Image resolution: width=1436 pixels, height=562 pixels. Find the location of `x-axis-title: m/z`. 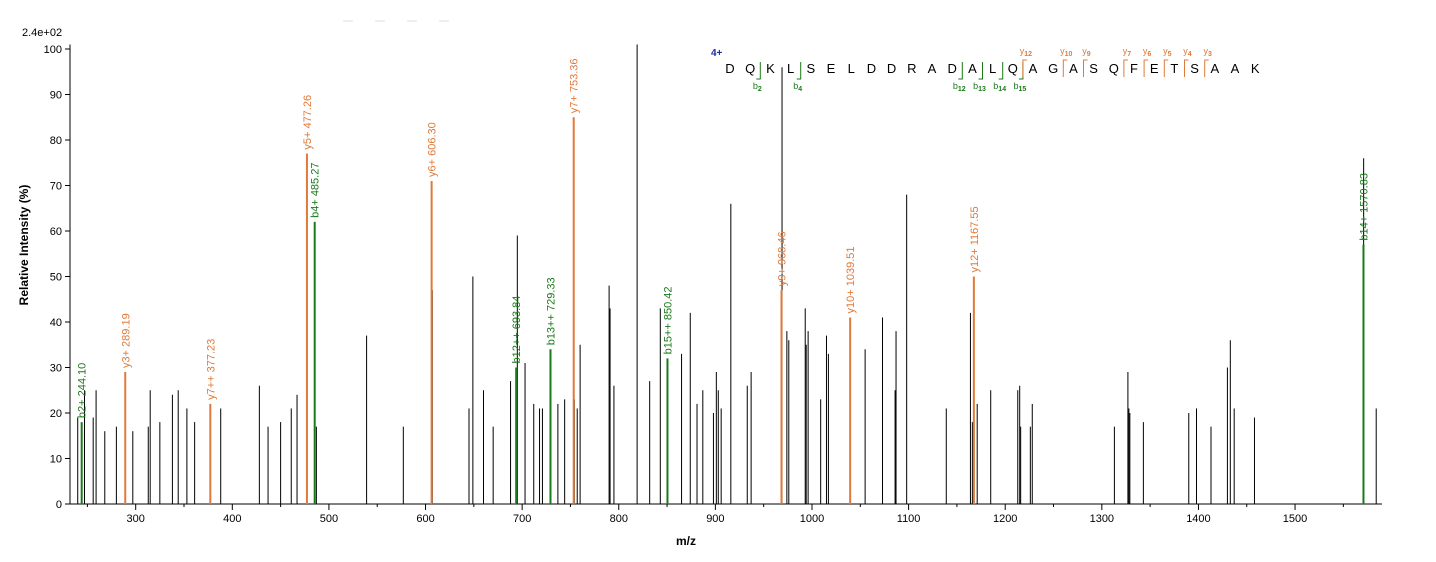

x-axis-title: m/z is located at coordinates (686, 541).